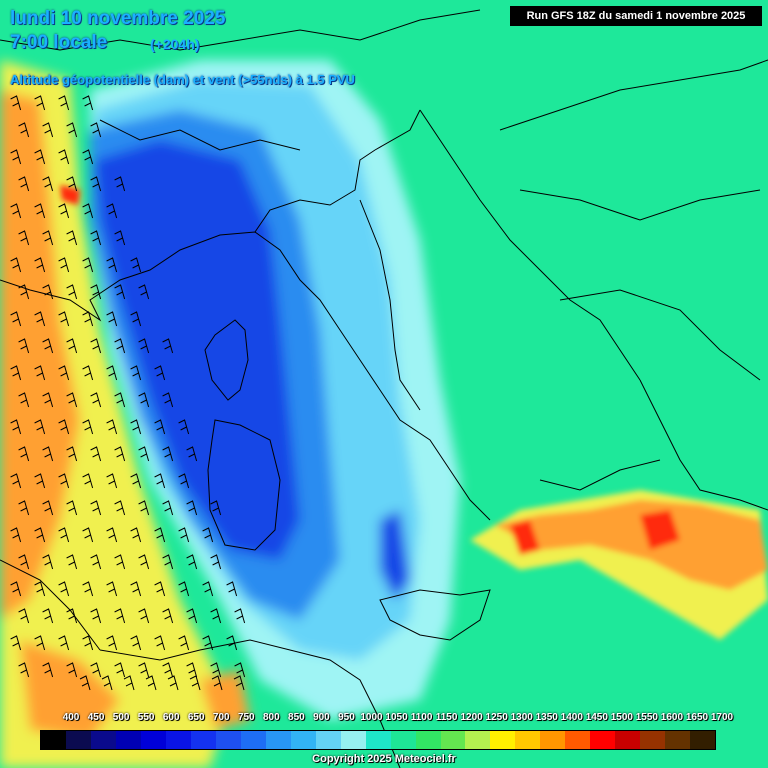 Image resolution: width=768 pixels, height=768 pixels. I want to click on legend-label: 1100, so click(421, 717).